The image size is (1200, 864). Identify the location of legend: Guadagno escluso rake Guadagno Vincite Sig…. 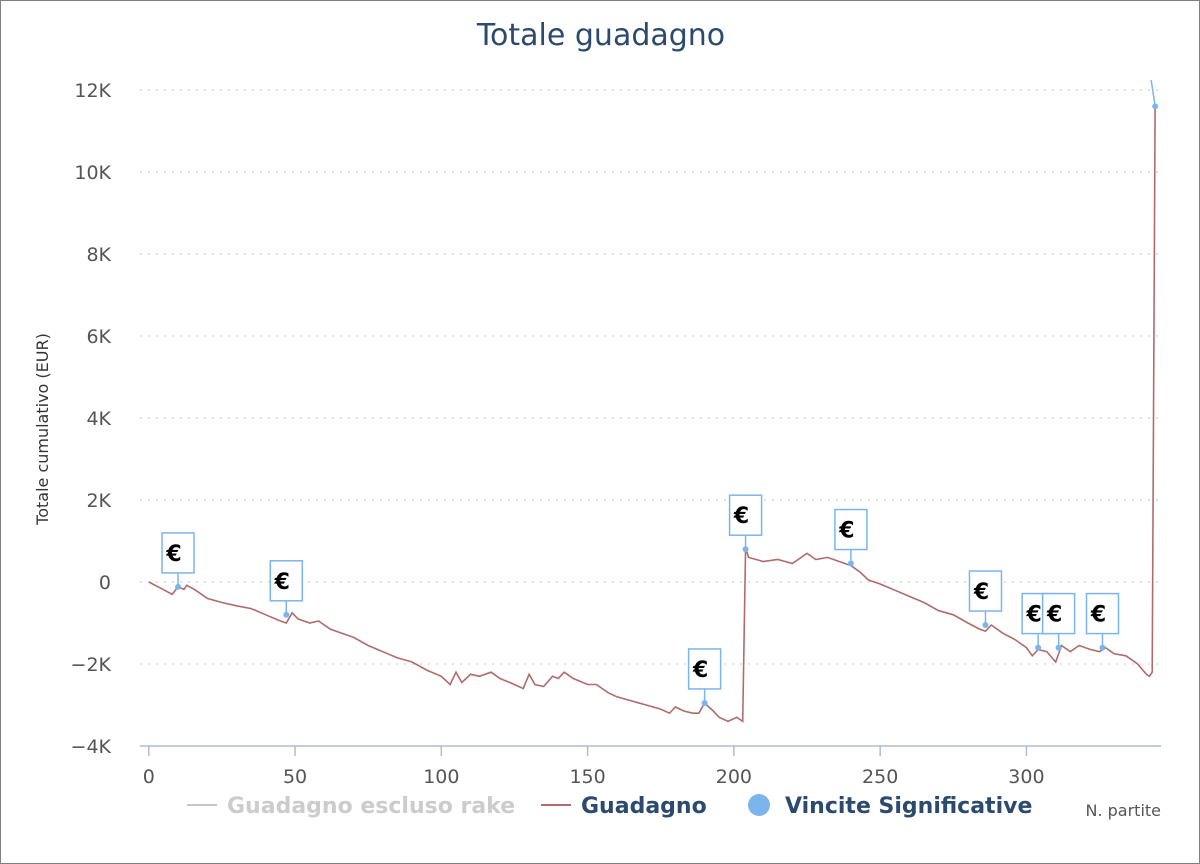
(609, 806).